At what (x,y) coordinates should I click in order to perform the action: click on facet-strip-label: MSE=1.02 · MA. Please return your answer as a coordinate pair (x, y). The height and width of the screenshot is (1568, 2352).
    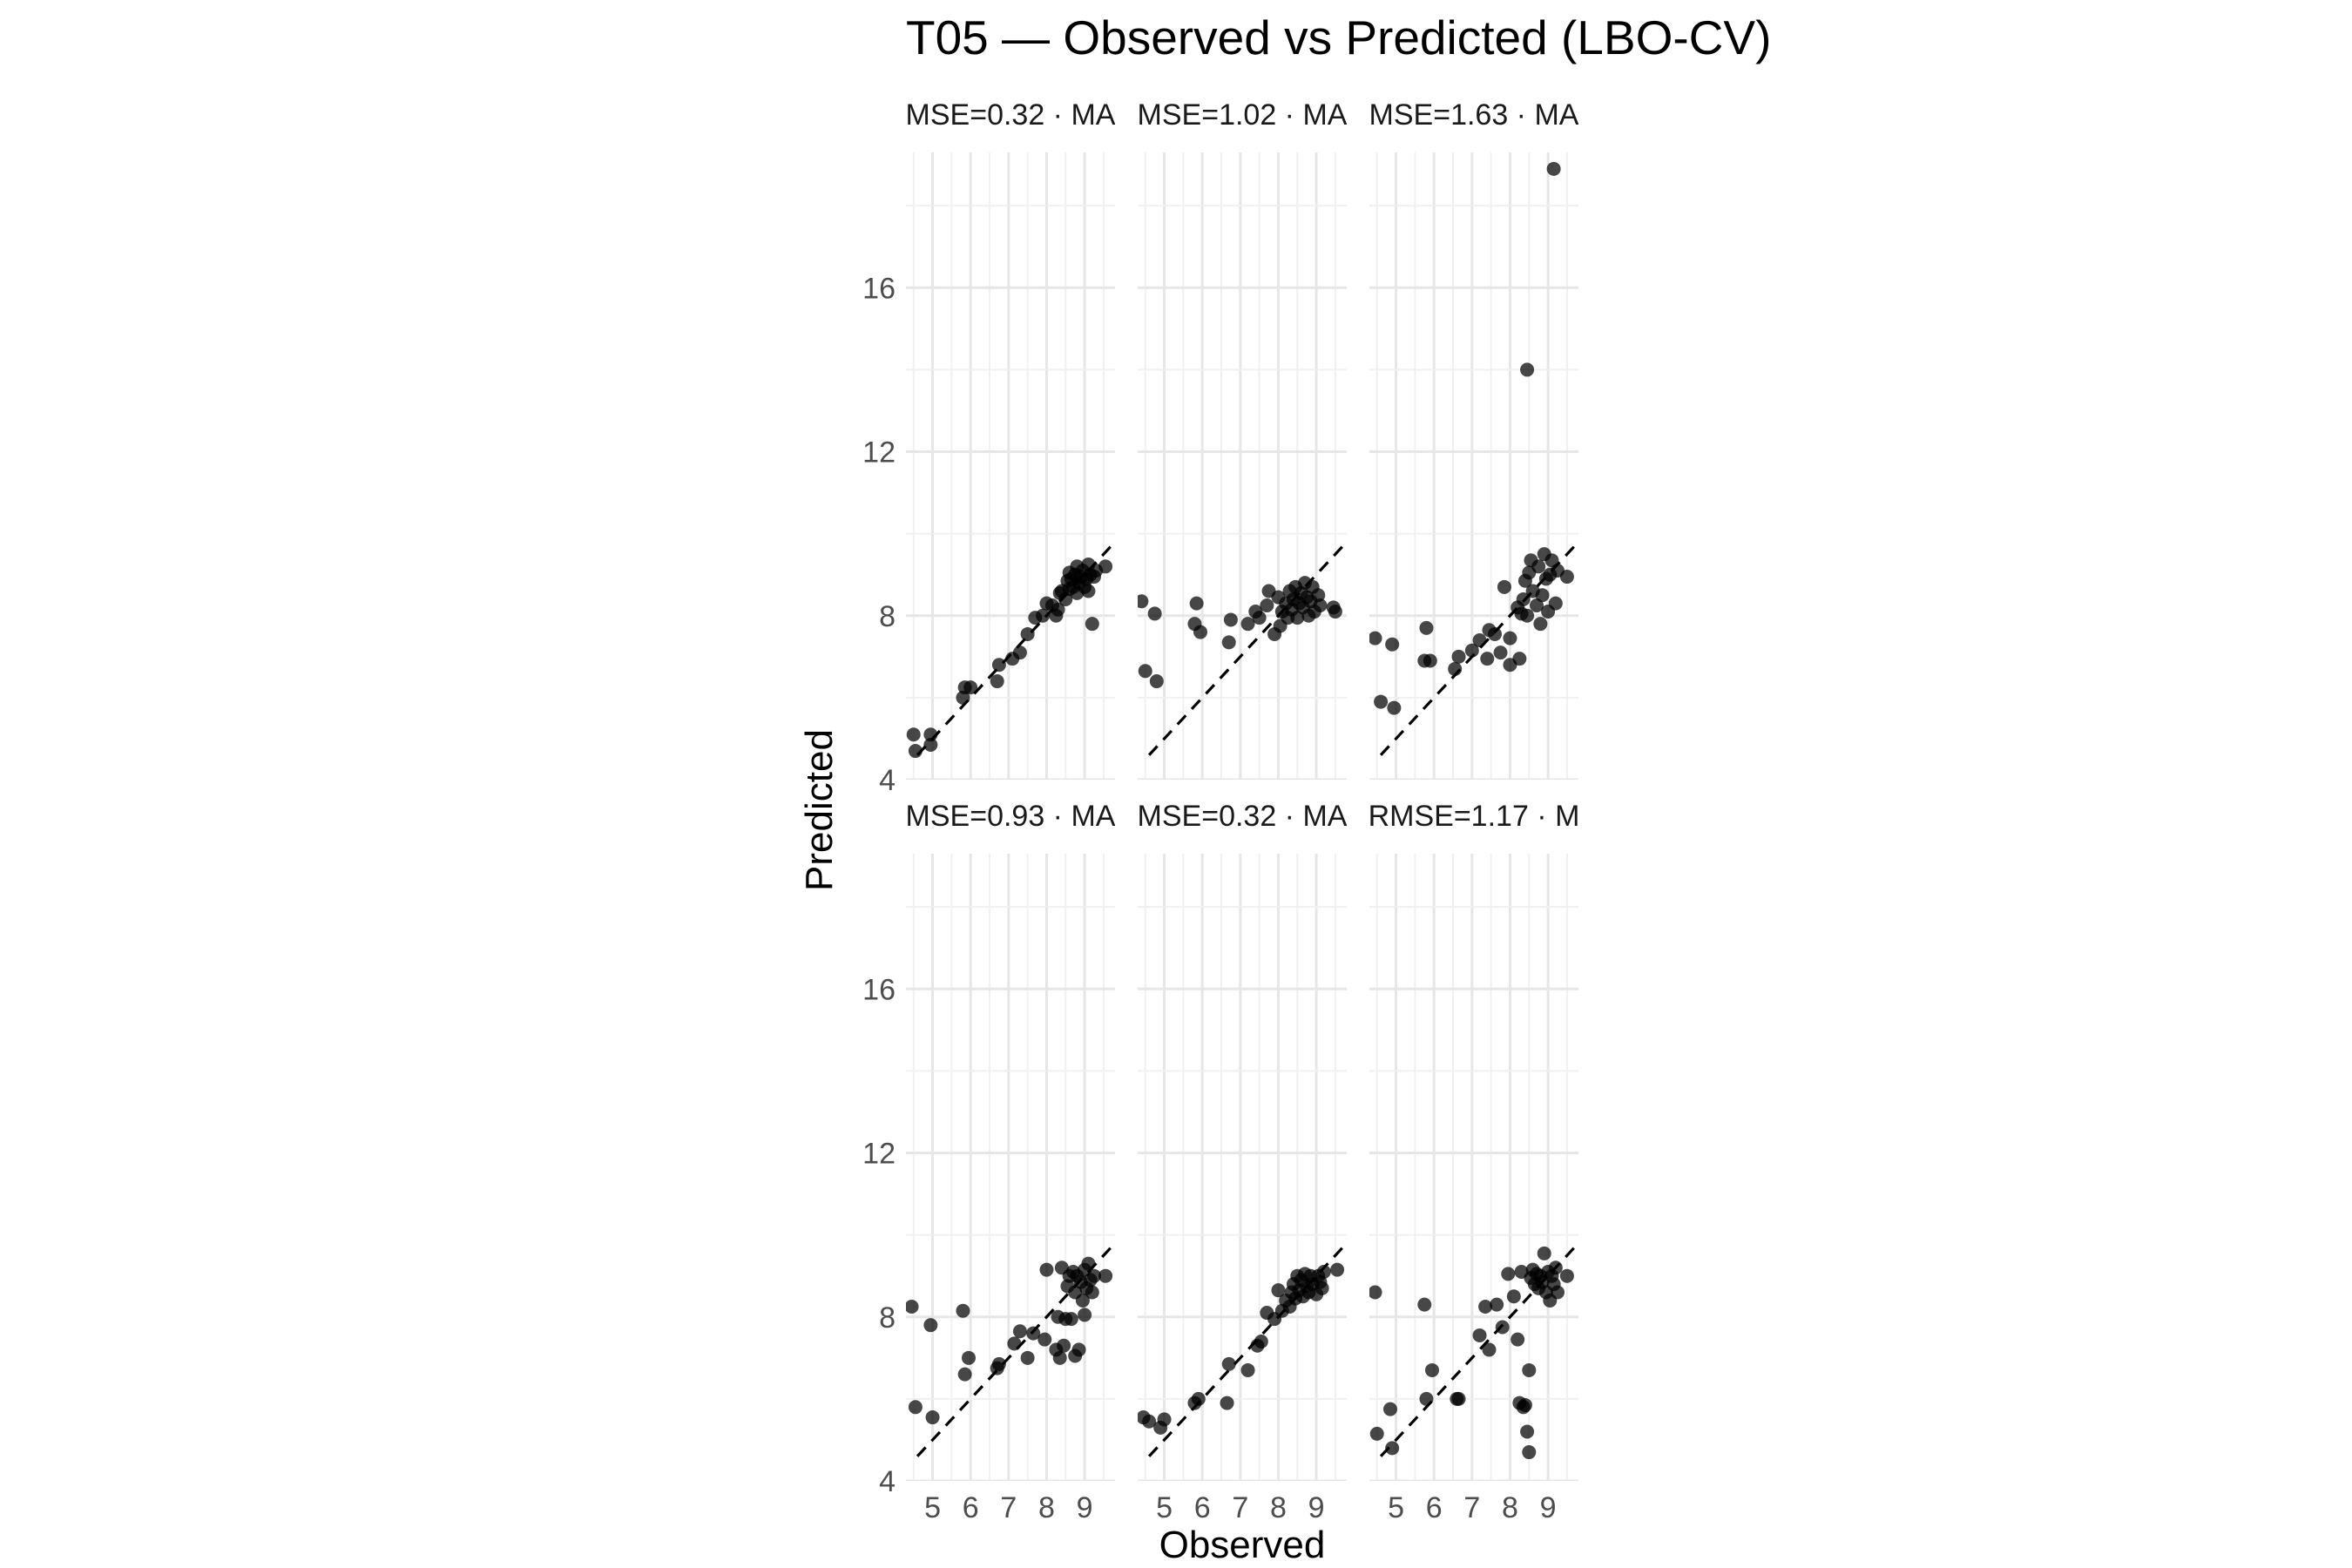
    Looking at the image, I should click on (1243, 115).